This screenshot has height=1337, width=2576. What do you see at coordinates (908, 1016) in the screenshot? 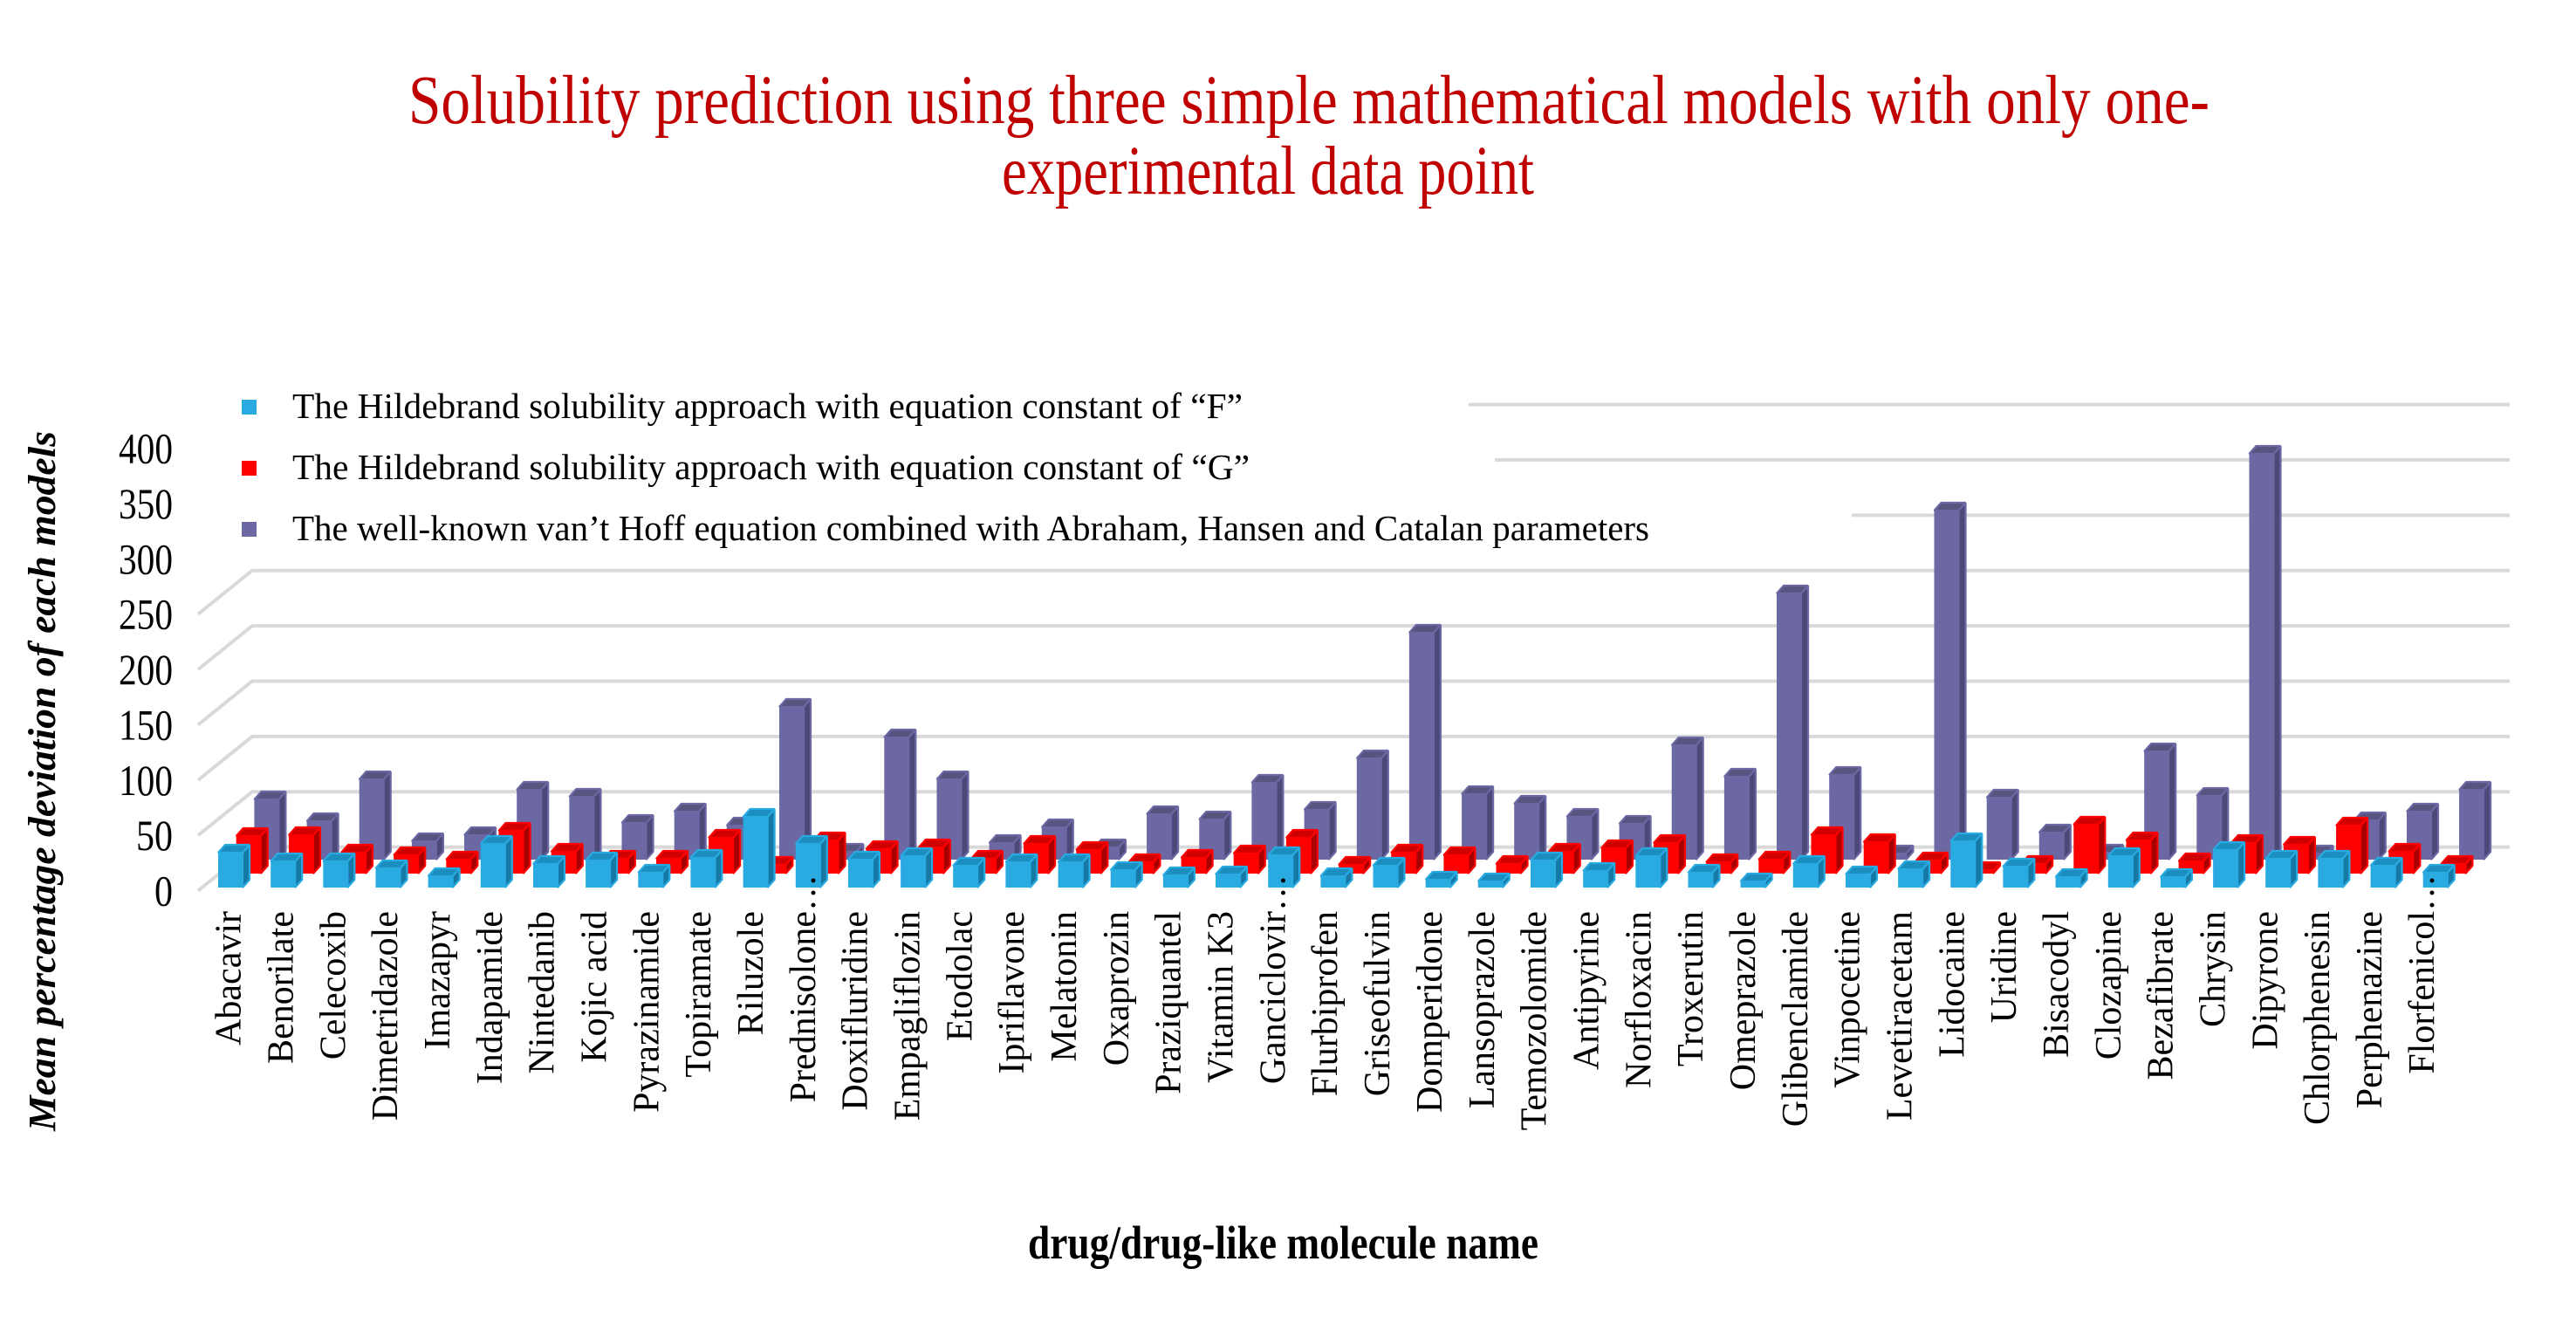
I see `svg-text: Empagliflozin` at bounding box center [908, 1016].